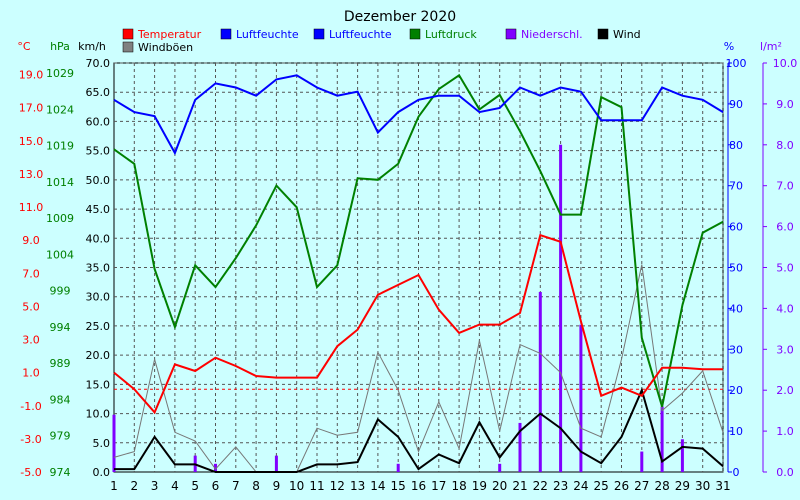  What do you see at coordinates (418, 115) in the screenshot?
I see `series-line-luftfeuchte` at bounding box center [418, 115].